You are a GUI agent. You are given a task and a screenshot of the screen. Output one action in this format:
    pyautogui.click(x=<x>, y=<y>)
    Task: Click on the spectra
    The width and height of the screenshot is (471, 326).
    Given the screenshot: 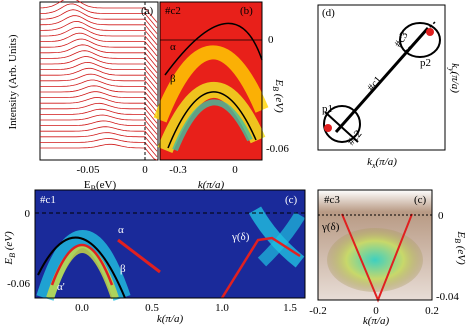 What is the action you would take?
    pyautogui.click(x=98, y=80)
    